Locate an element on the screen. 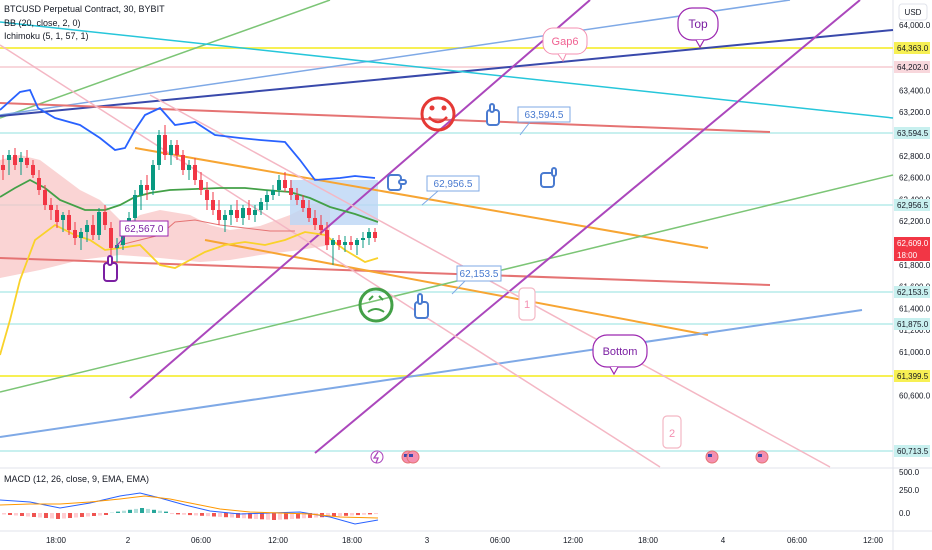 Image resolution: width=932 pixels, height=550 pixels. price-badge: 63,594.5 is located at coordinates (912, 133).